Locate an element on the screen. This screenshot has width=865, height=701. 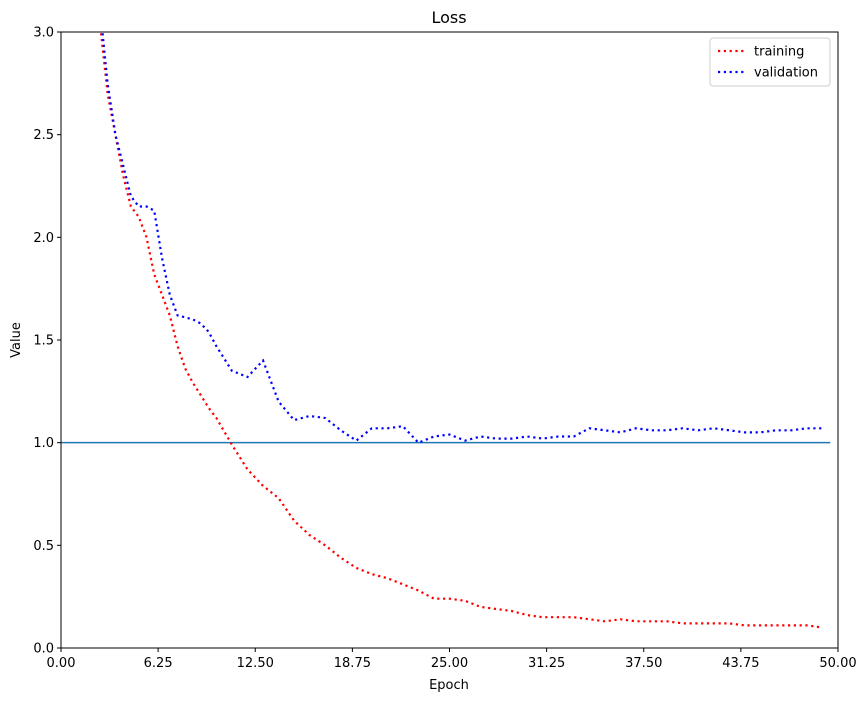
x-tick-label: 25.00 is located at coordinates (449, 663).